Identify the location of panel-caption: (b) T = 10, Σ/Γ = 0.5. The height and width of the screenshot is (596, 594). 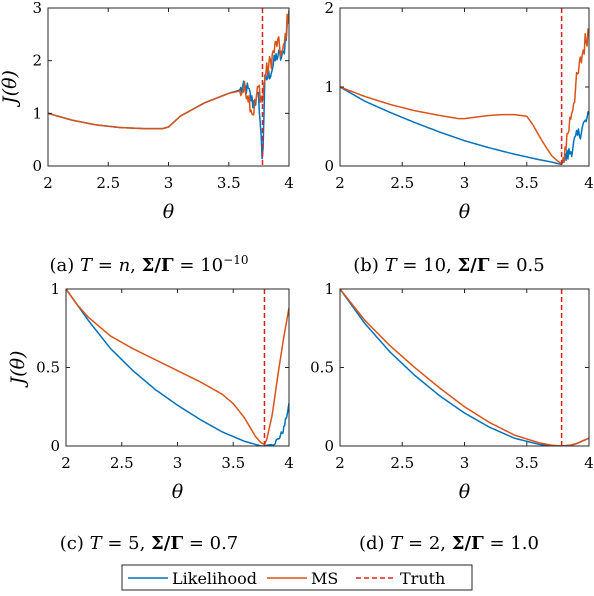
(448, 265).